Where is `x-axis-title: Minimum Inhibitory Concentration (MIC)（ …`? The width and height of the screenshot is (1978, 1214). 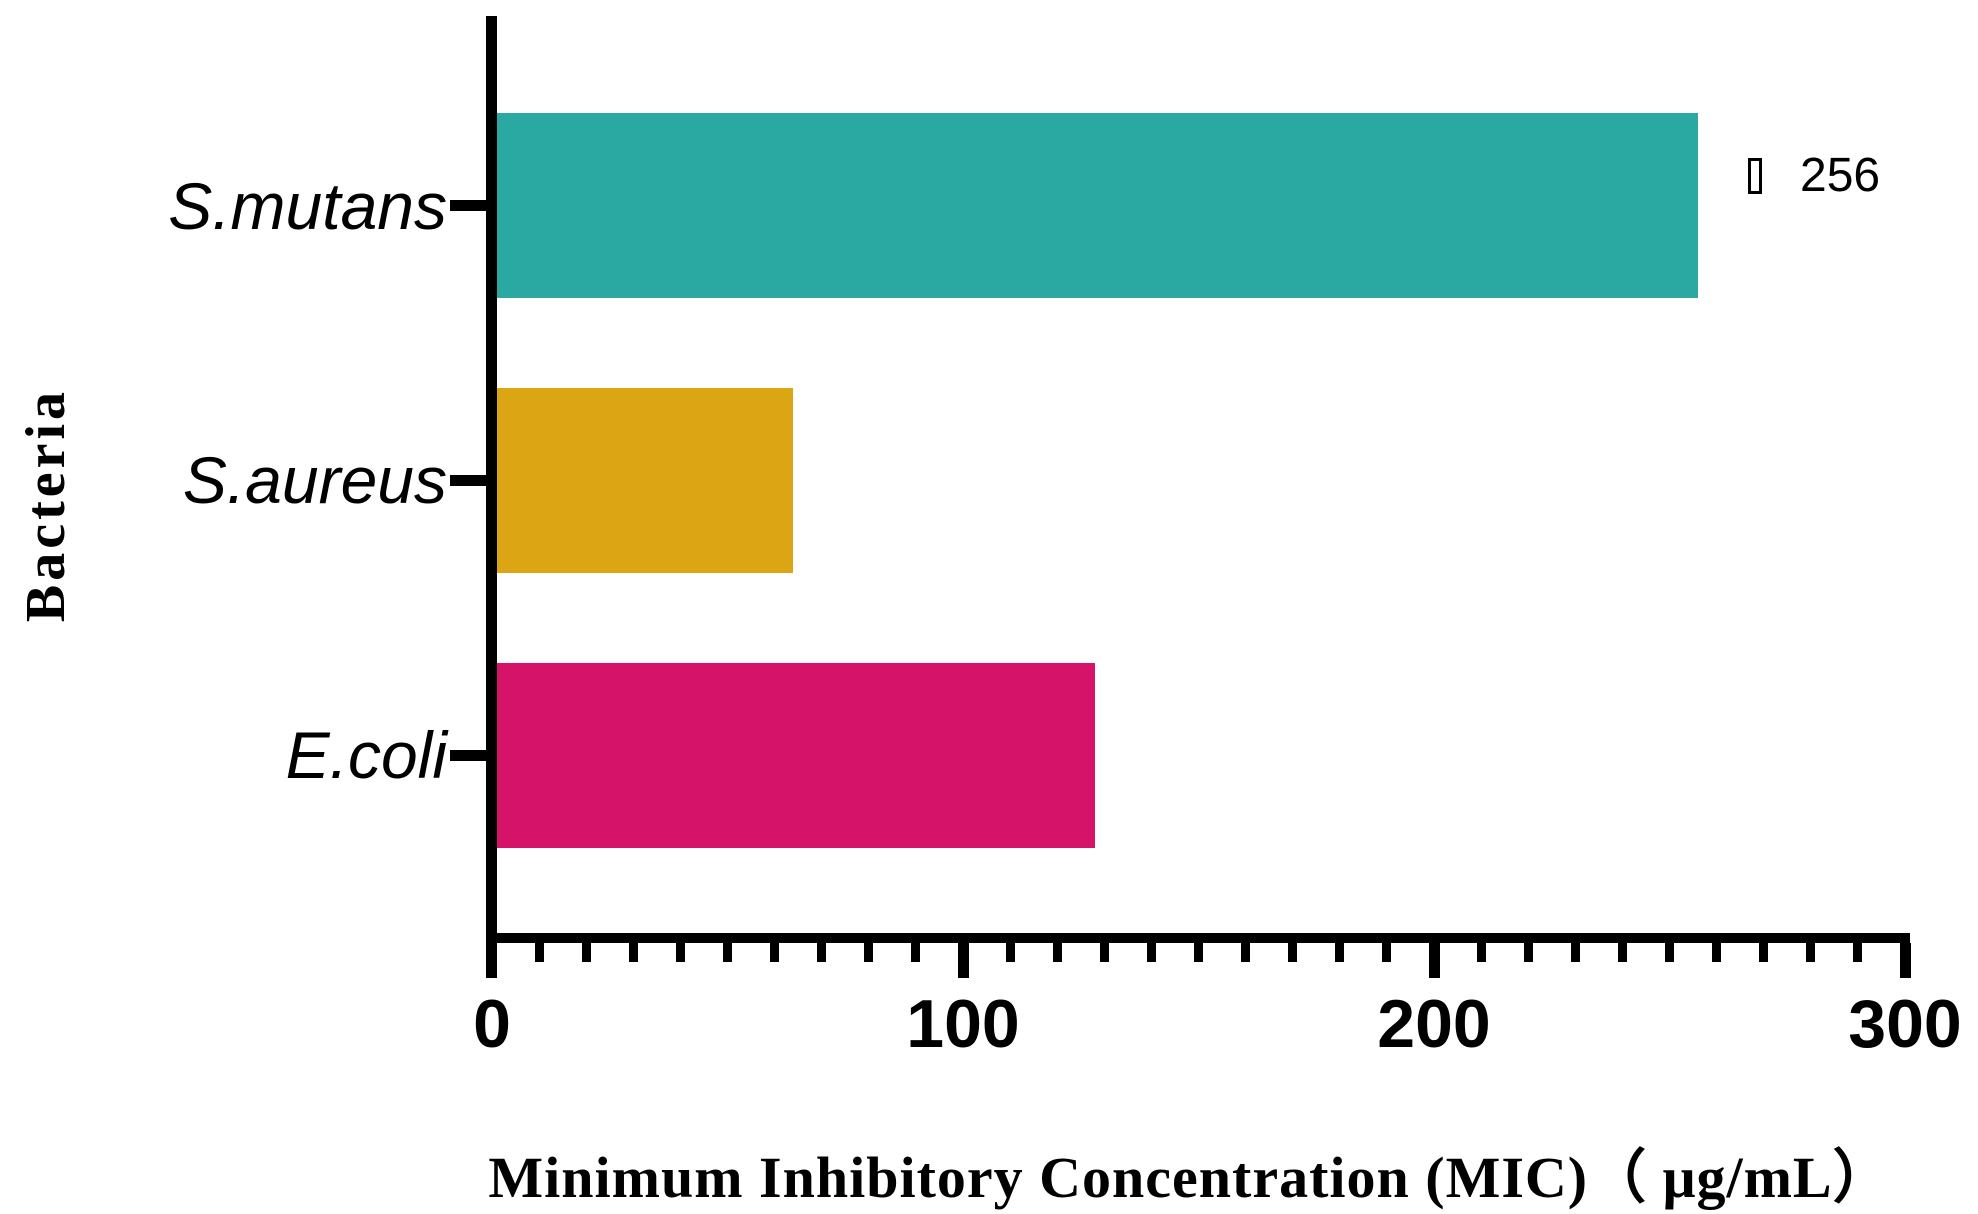
x-axis-title: Minimum Inhibitory Concentration (MIC)（ … is located at coordinates (1190, 1177).